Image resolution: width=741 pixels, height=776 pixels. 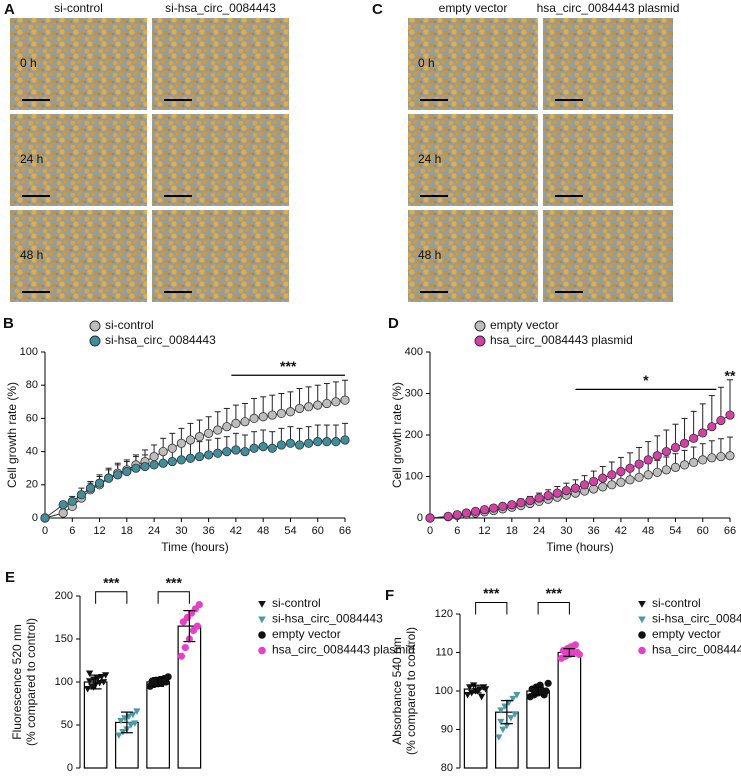 What do you see at coordinates (414, 352) in the screenshot?
I see `y-tick-label: 400` at bounding box center [414, 352].